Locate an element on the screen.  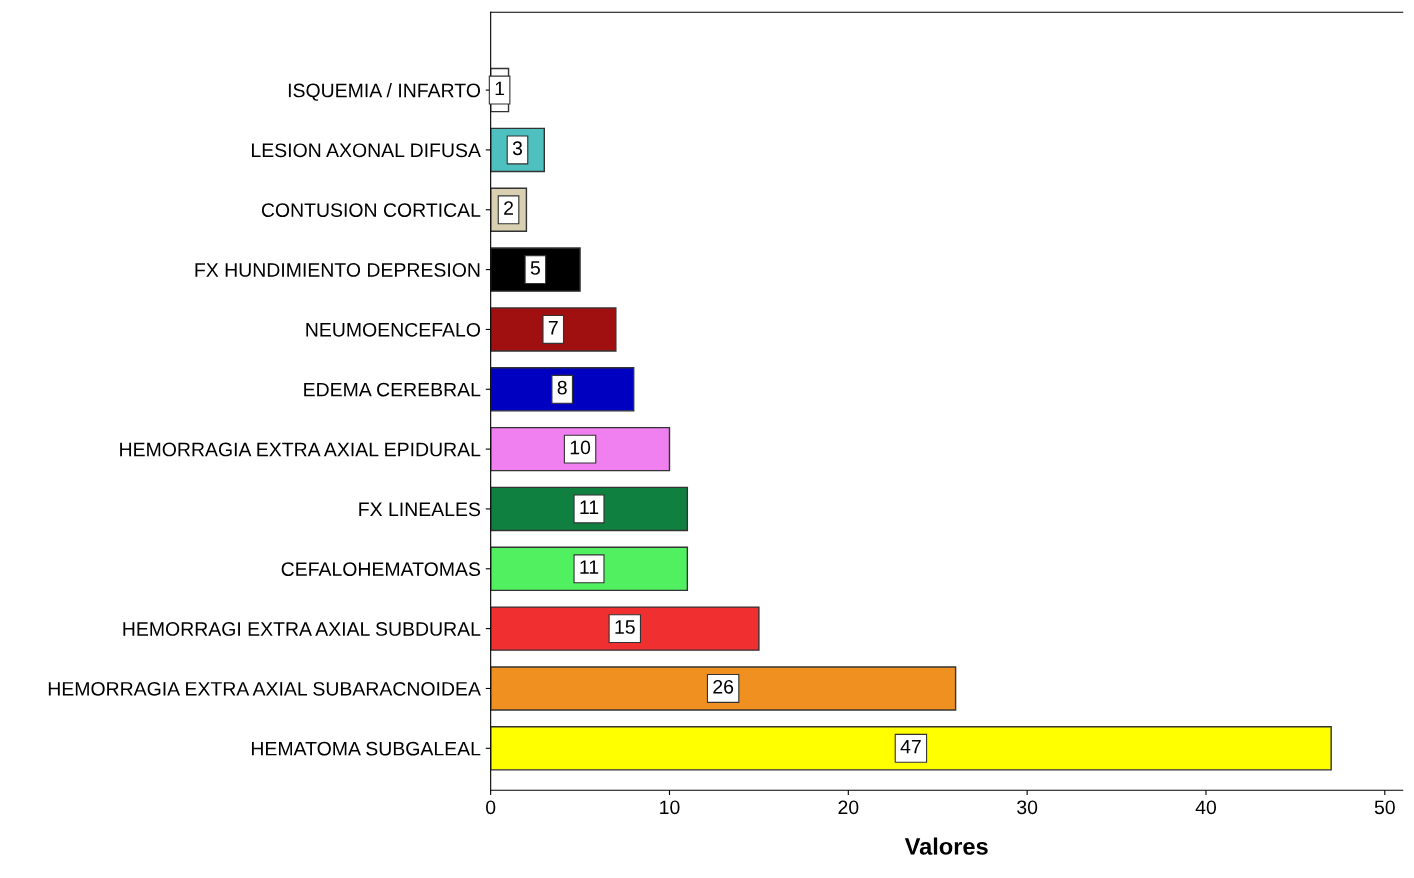
x-tick-label: 0 is located at coordinates (491, 807).